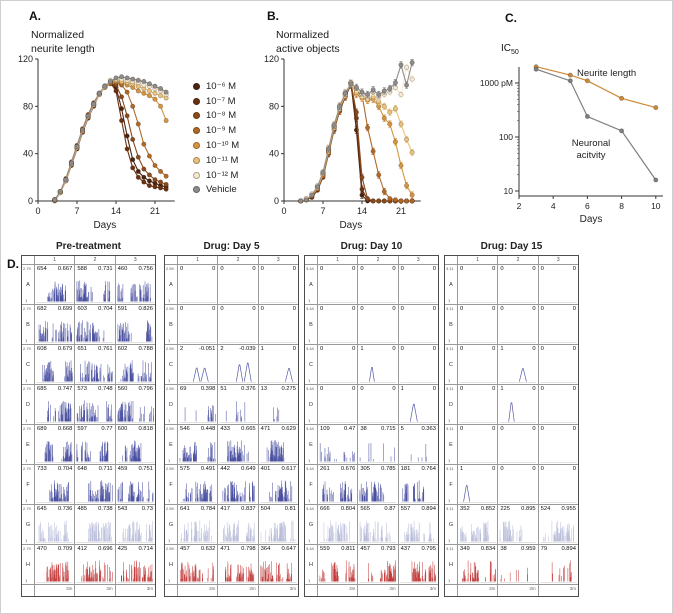  What do you see at coordinates (216, 116) in the screenshot?
I see `legend-item-2: 10⁻⁸ M` at bounding box center [216, 116].